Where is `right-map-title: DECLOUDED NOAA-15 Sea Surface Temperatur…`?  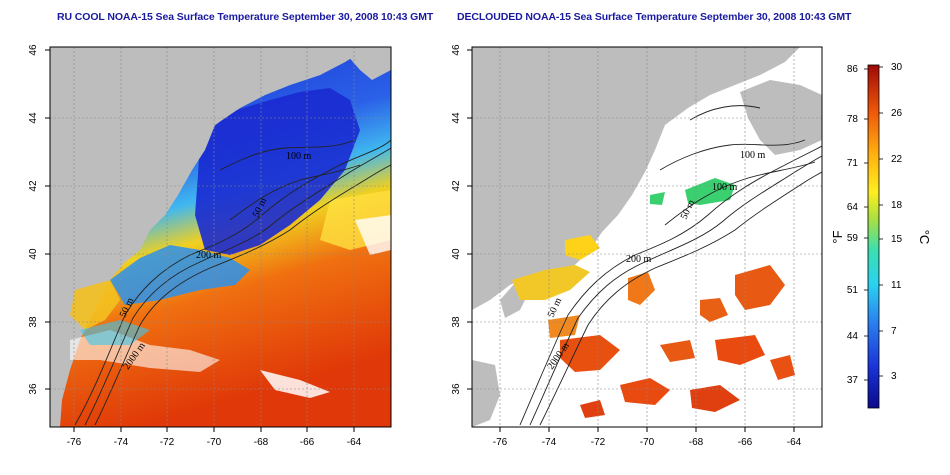 right-map-title: DECLOUDED NOAA-15 Sea Surface Temperatur… is located at coordinates (654, 17).